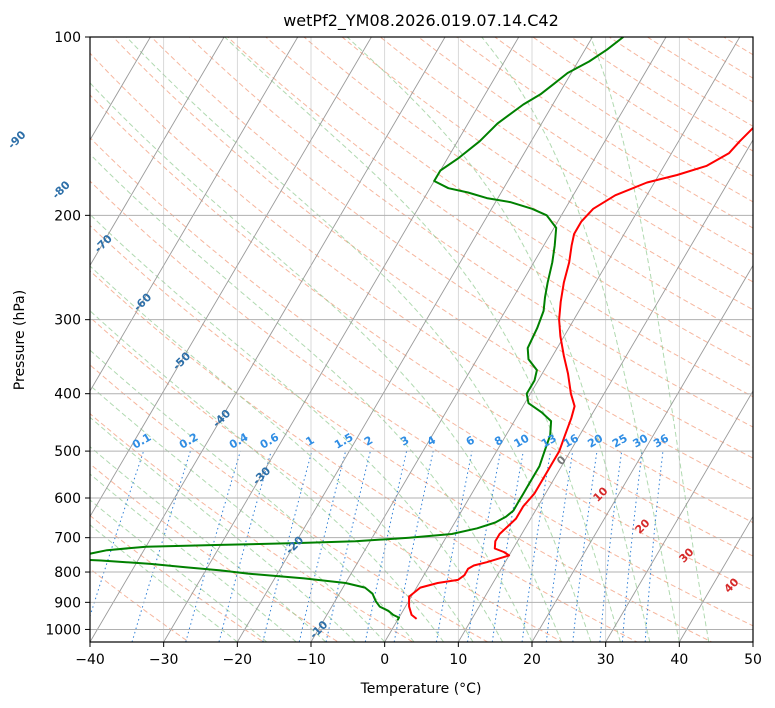 The image size is (775, 708). What do you see at coordinates (343, 441) in the screenshot?
I see `mixing-ratio-label: 1.5` at bounding box center [343, 441].